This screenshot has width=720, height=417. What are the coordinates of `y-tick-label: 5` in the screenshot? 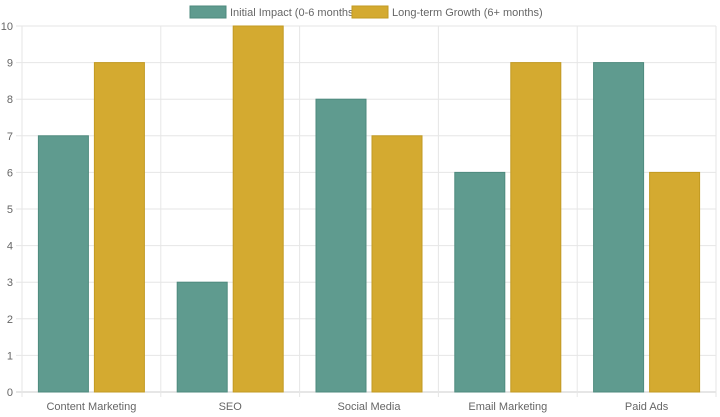 It's located at (10, 210).